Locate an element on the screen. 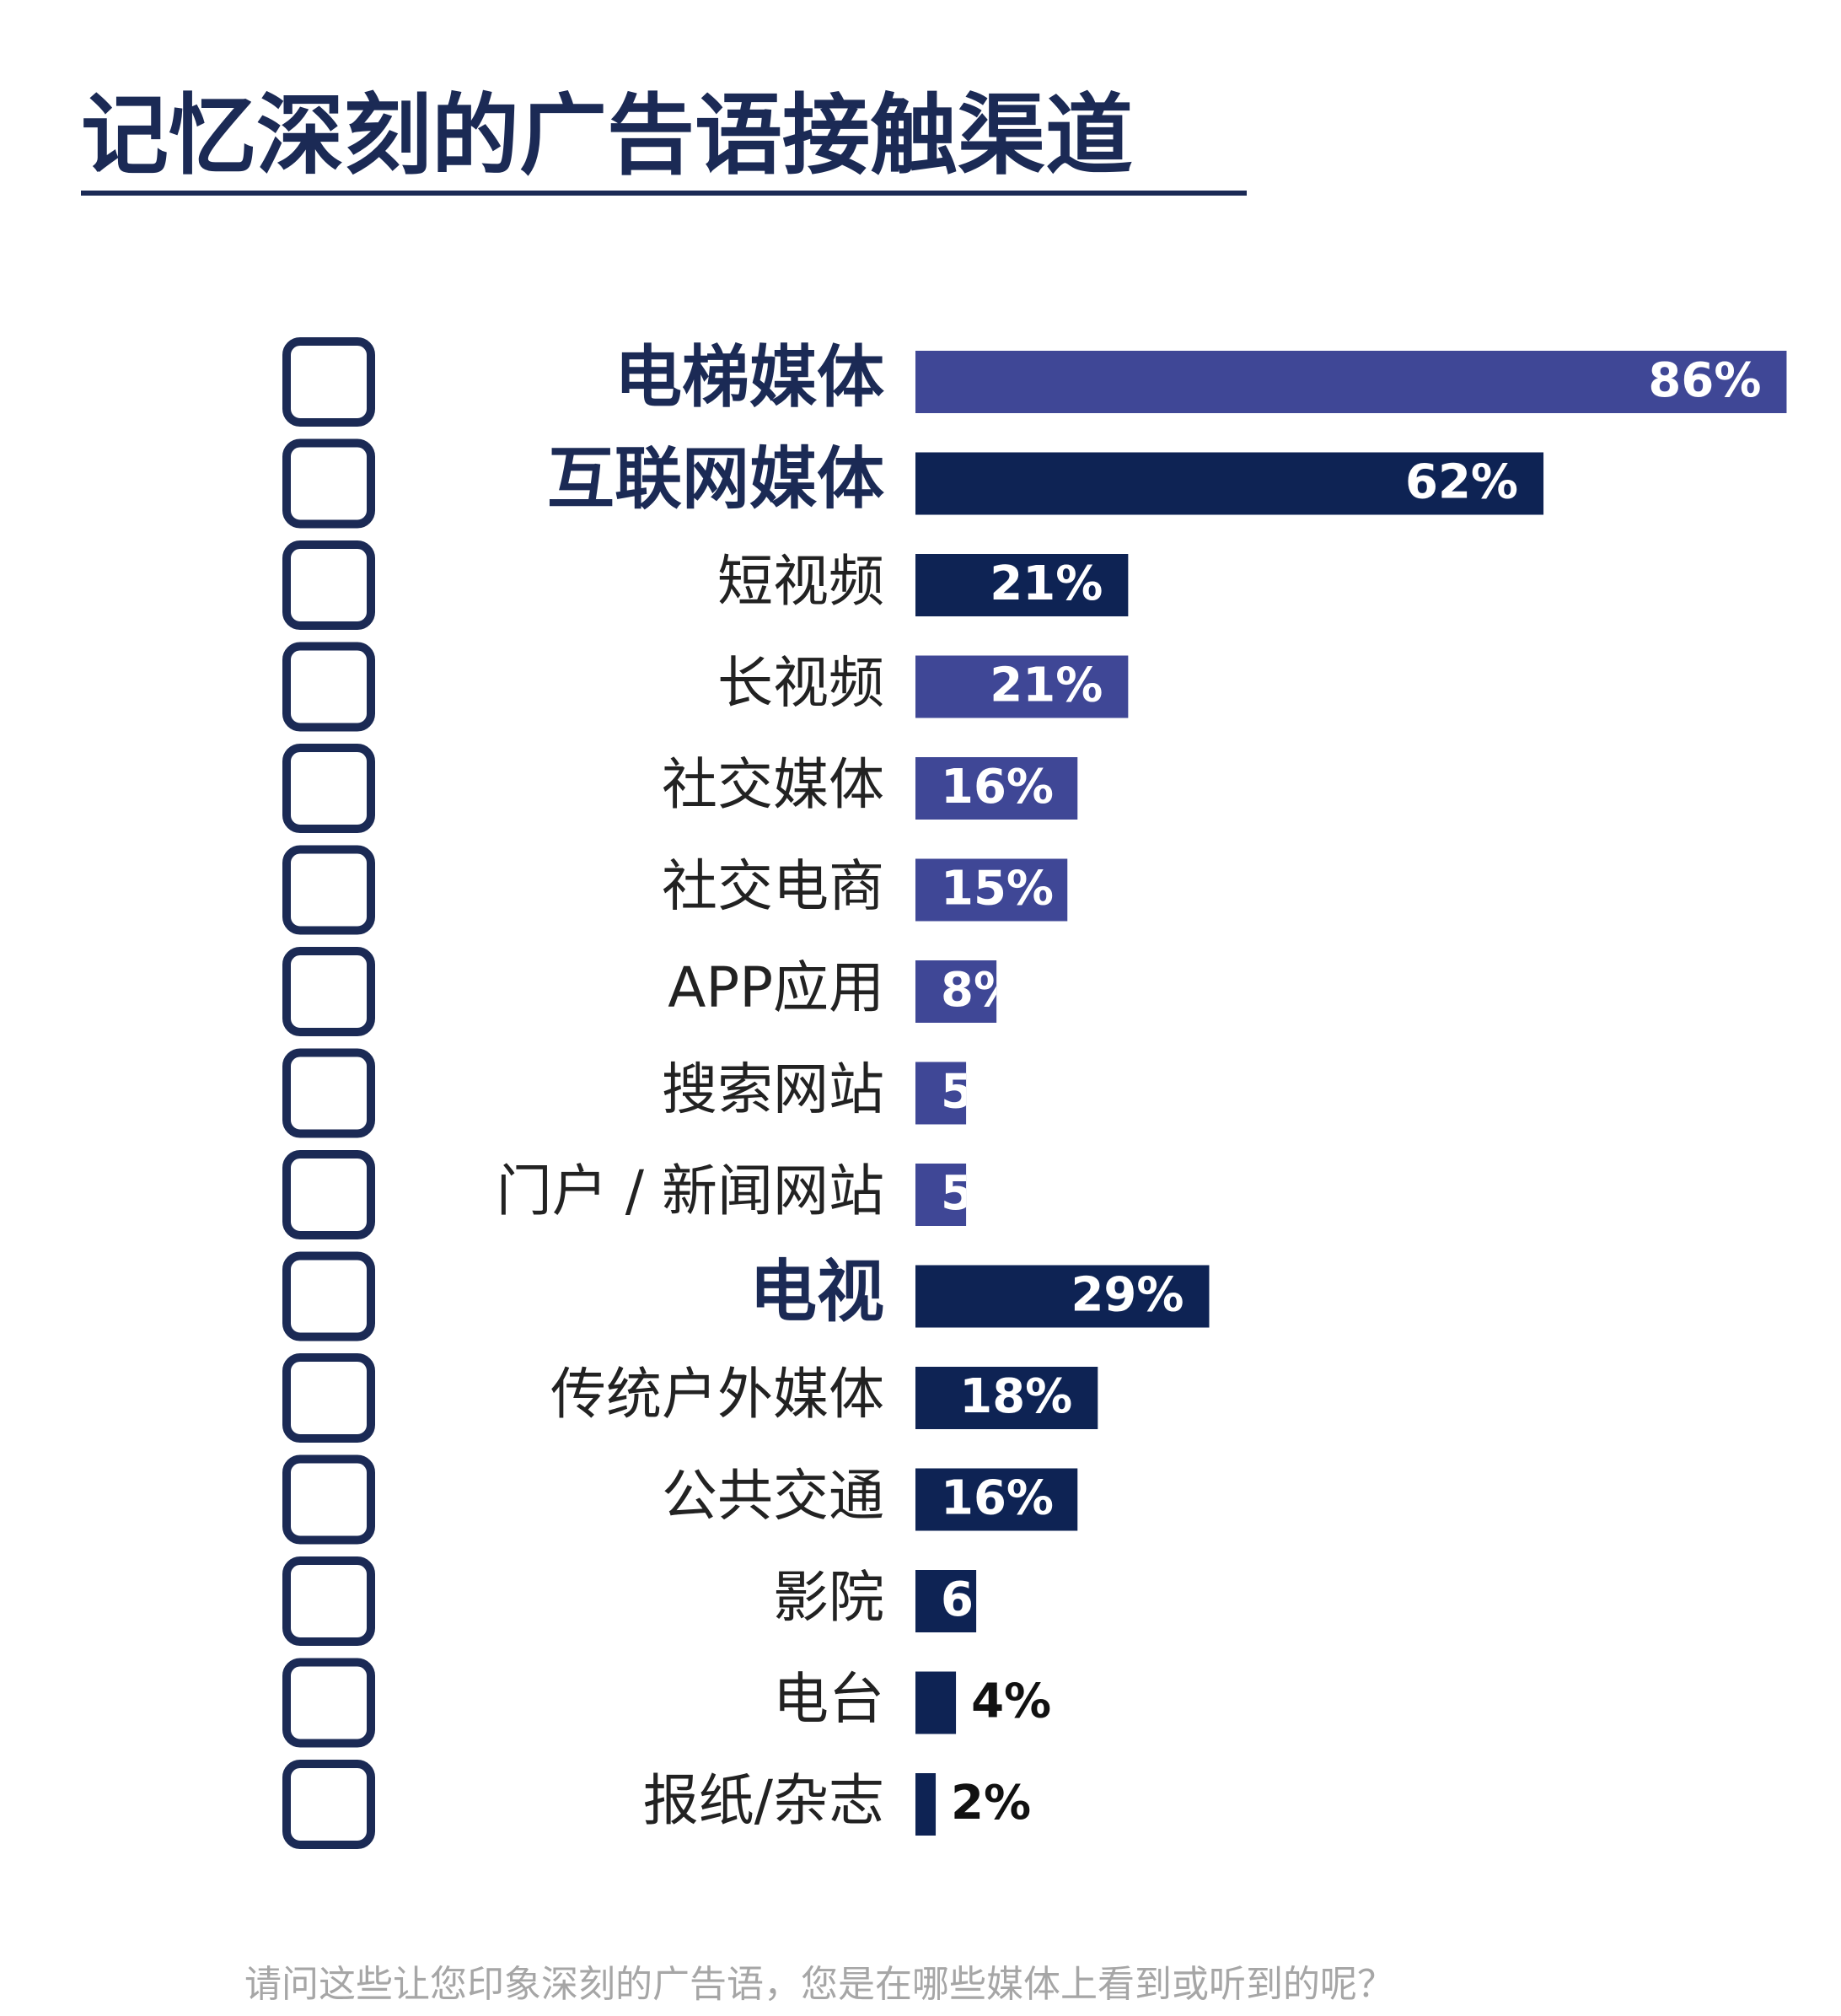 Image resolution: width=1841 pixels, height=2016 pixels. category-label: 短视频 is located at coordinates (800, 581).